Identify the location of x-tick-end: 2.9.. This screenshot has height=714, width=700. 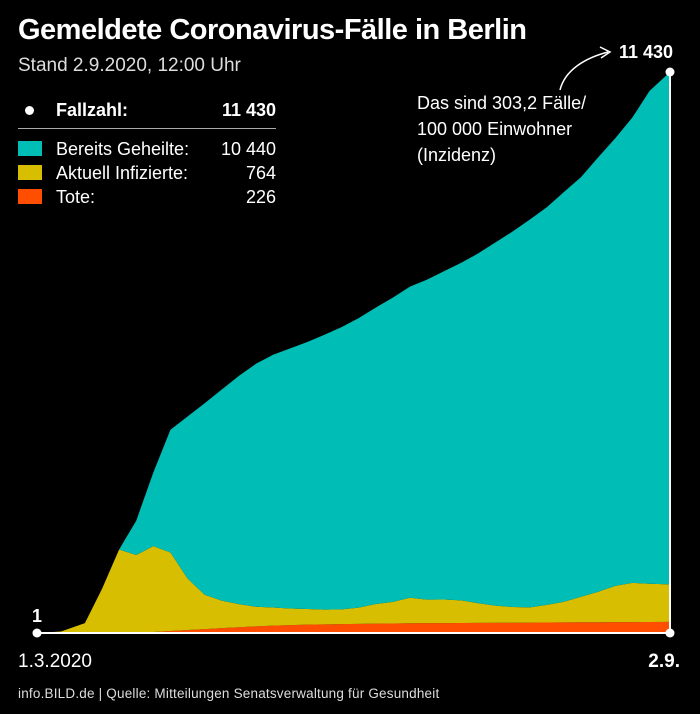
(664, 661).